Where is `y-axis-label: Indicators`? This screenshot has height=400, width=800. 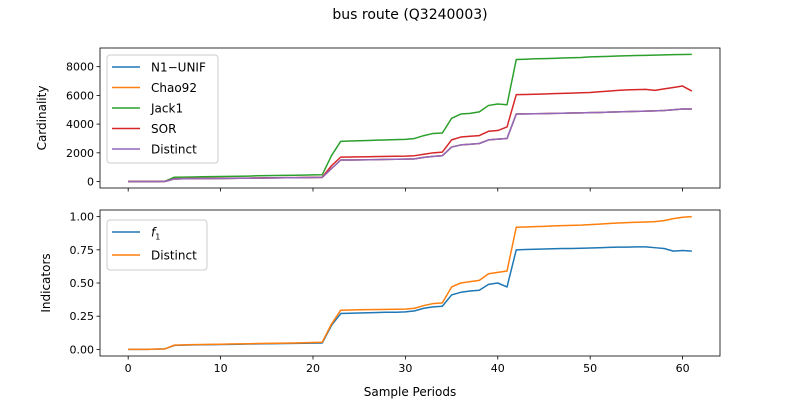
y-axis-label: Indicators is located at coordinates (46, 282).